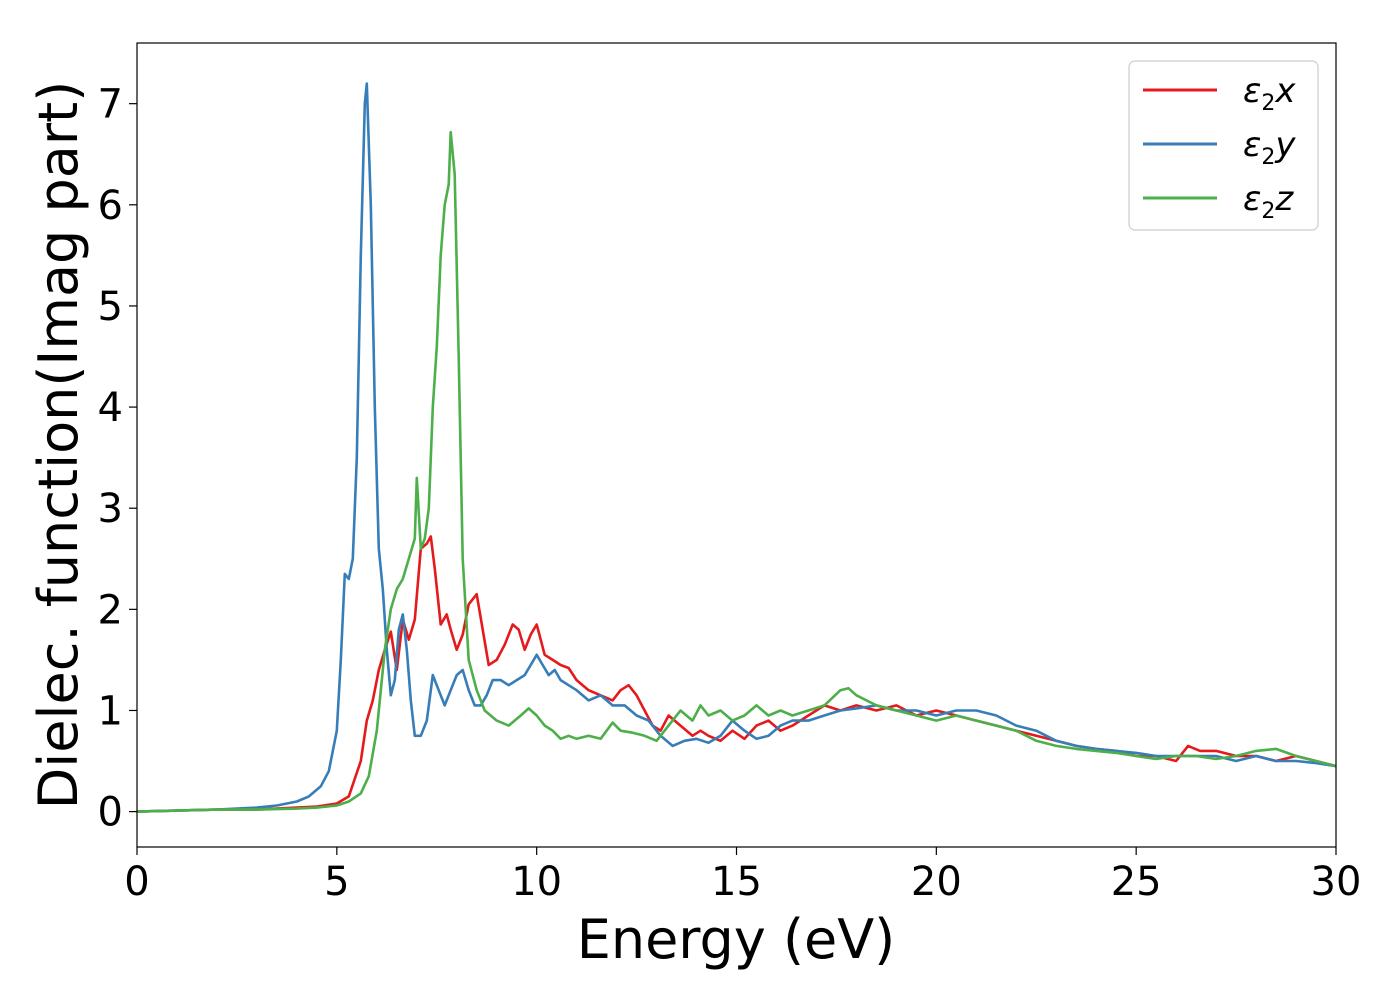 This screenshot has width=1400, height=1000. Describe the element at coordinates (536, 882) in the screenshot. I see `x-tick-label: 10` at that location.